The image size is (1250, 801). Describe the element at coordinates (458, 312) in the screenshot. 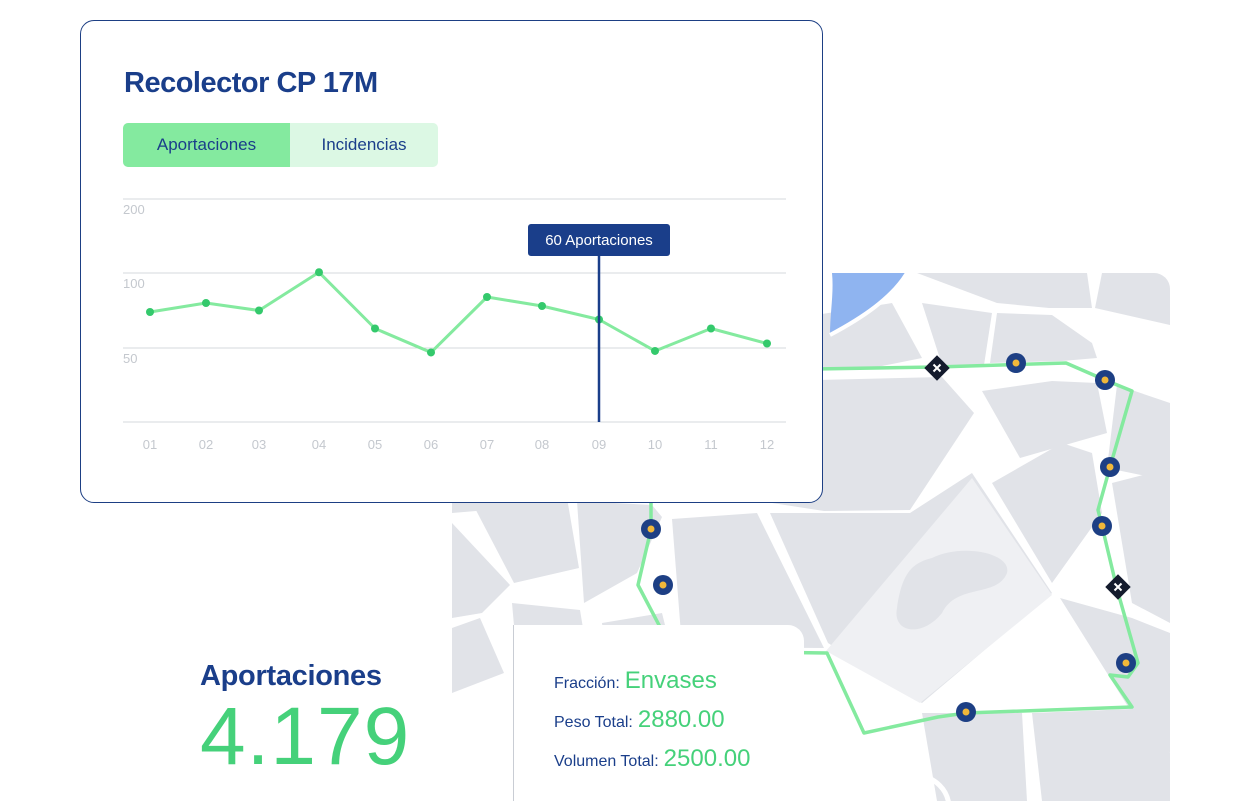

I see `series-line` at that location.